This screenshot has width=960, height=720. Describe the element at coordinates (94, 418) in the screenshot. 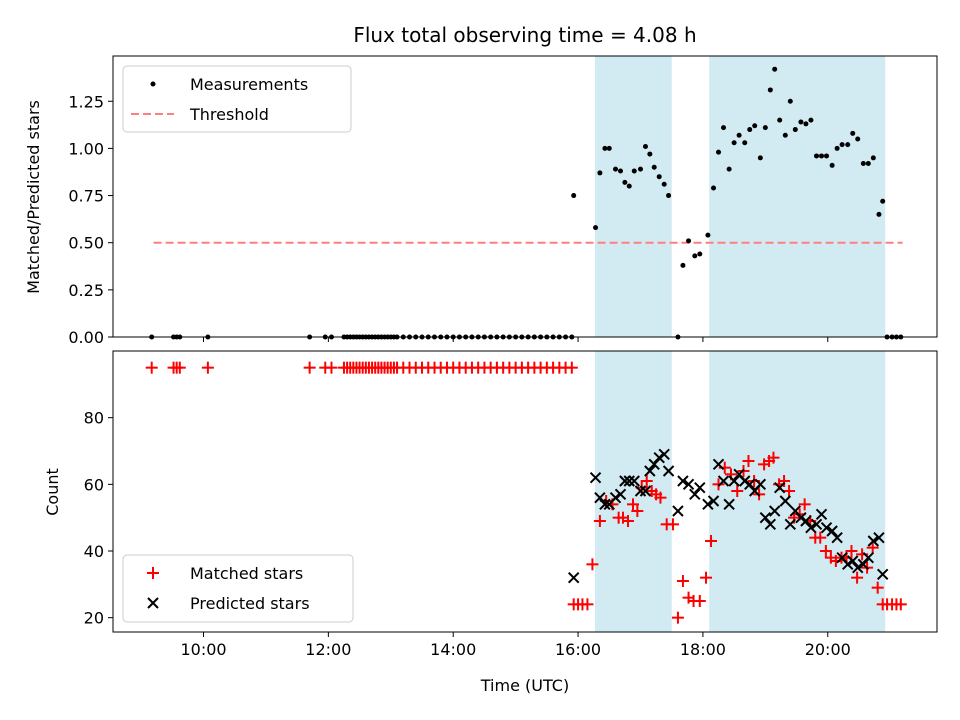

I see `bottom-y-tick-label: 80` at that location.